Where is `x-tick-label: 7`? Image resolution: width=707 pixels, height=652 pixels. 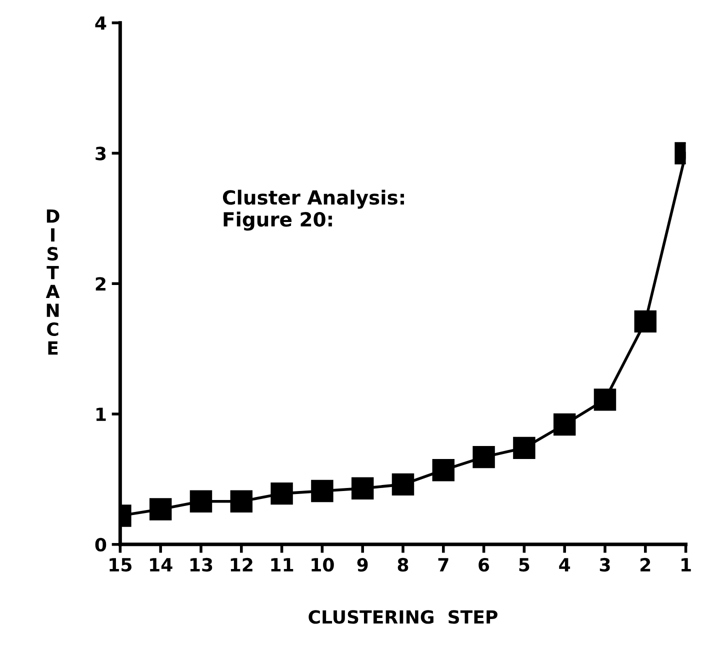 x-tick-label: 7 is located at coordinates (443, 565).